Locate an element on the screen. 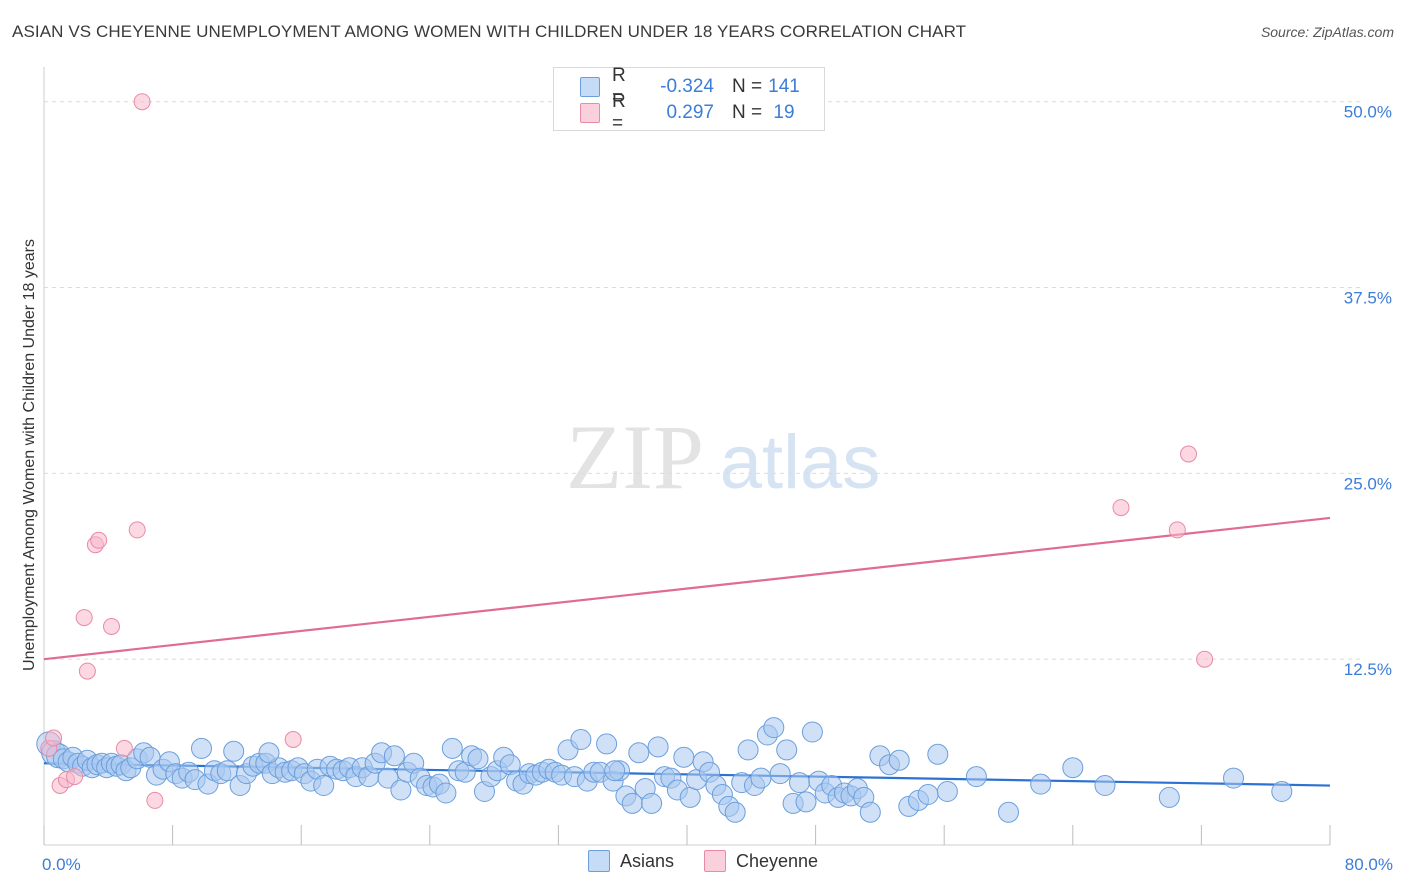 The width and height of the screenshot is (1406, 892). legend-row-asians: R = -0.324 N = 141 is located at coordinates (692, 86).